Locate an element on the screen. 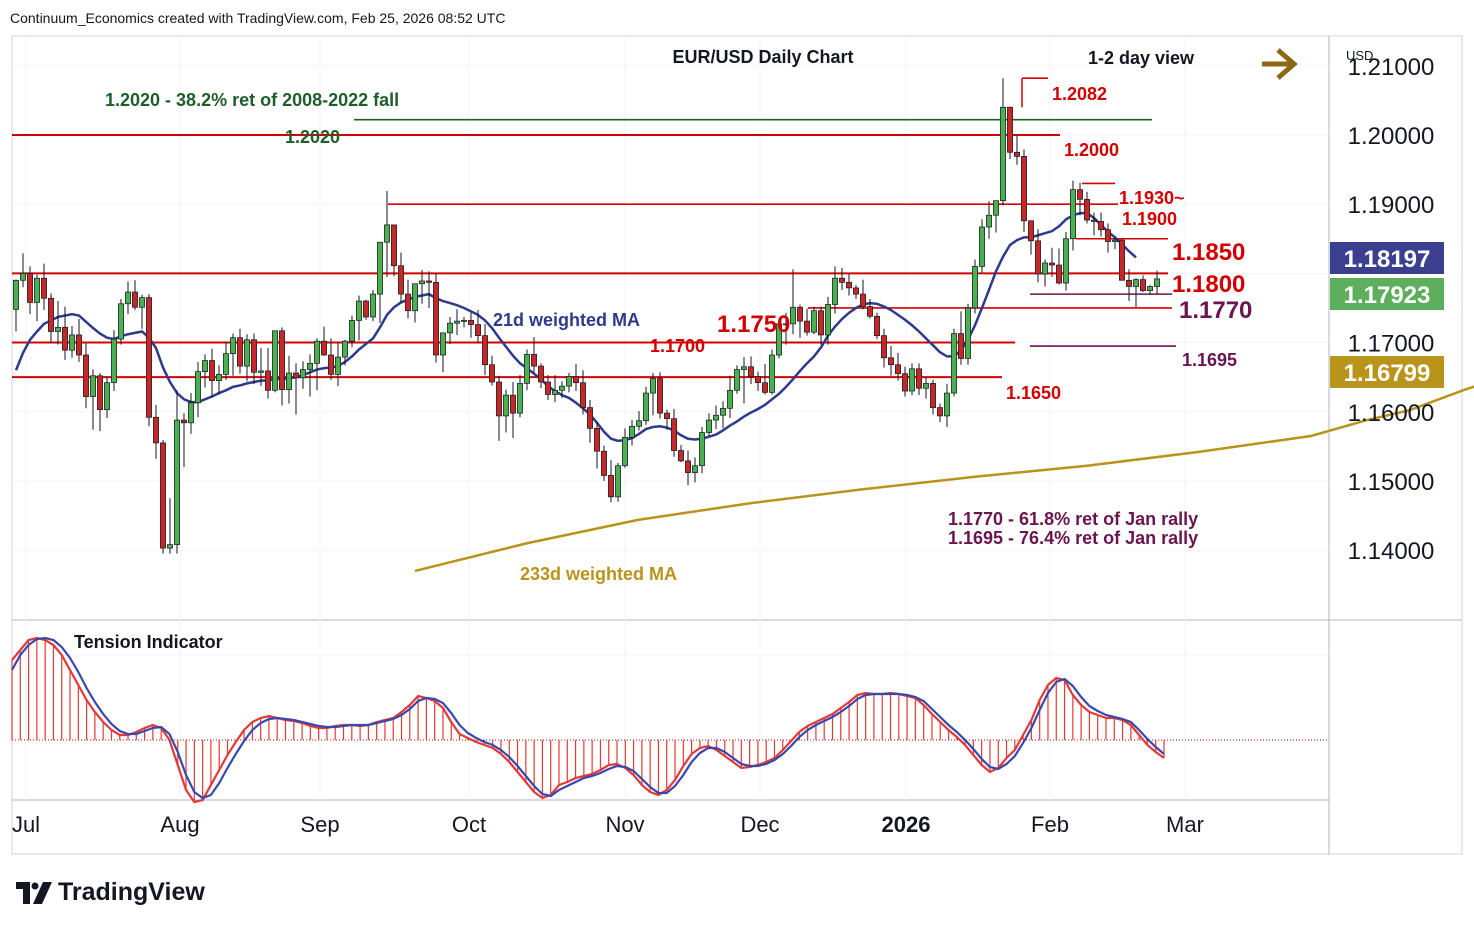 The width and height of the screenshot is (1474, 930). level-label: 1.1800 is located at coordinates (1208, 284).